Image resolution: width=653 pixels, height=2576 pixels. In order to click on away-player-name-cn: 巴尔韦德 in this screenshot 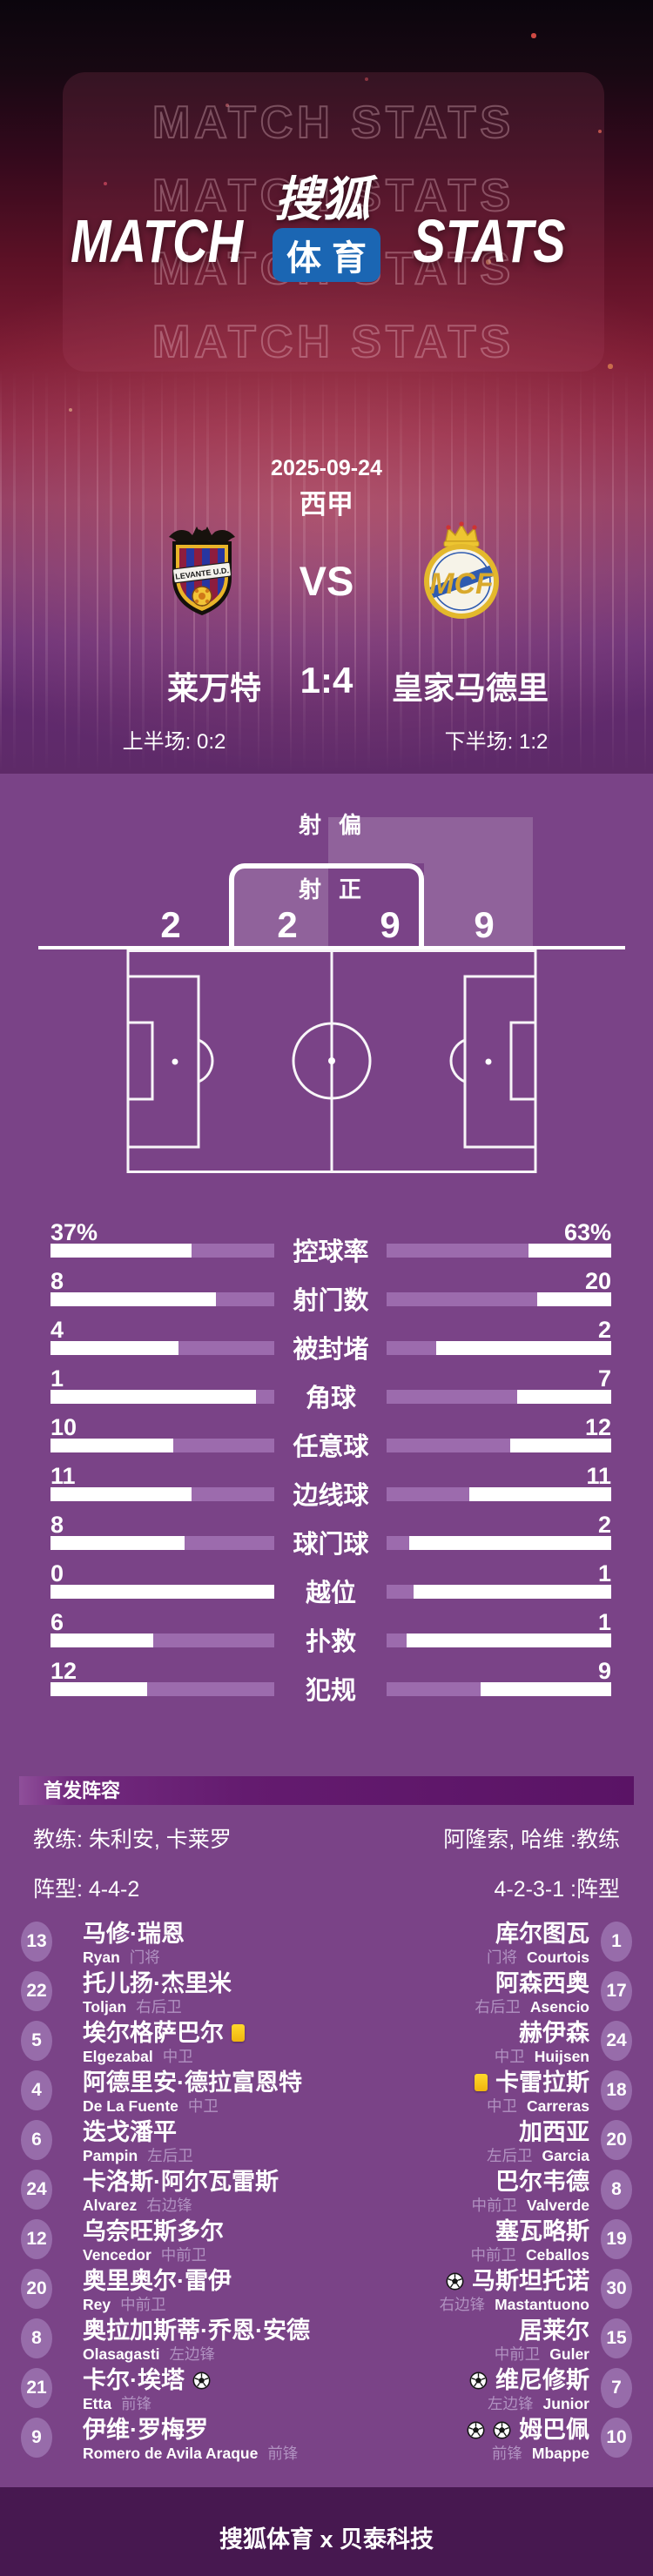, I will do `click(542, 2182)`.